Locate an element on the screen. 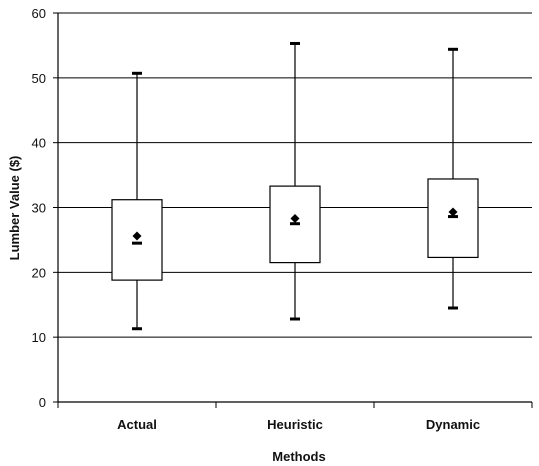 The width and height of the screenshot is (539, 466). y-tick-label: 0 is located at coordinates (42, 402).